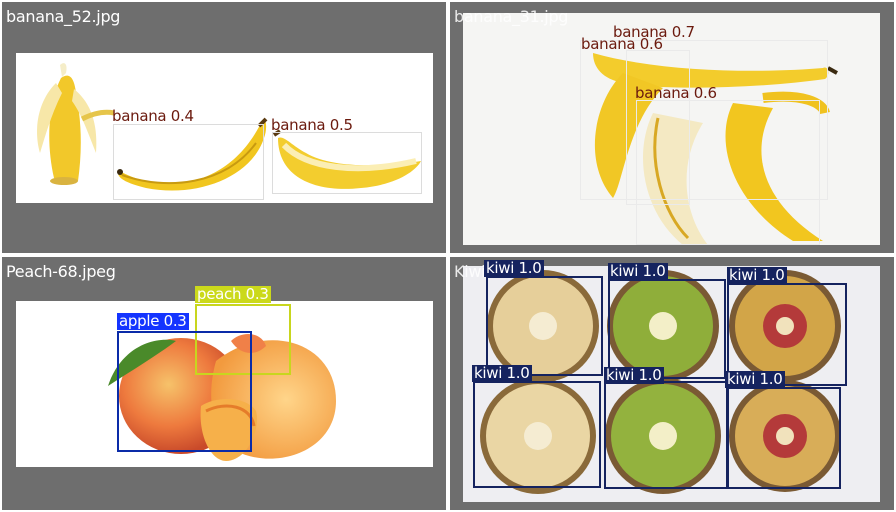 The height and width of the screenshot is (512, 896). I want to click on bbox-banana-c, so click(728, 172).